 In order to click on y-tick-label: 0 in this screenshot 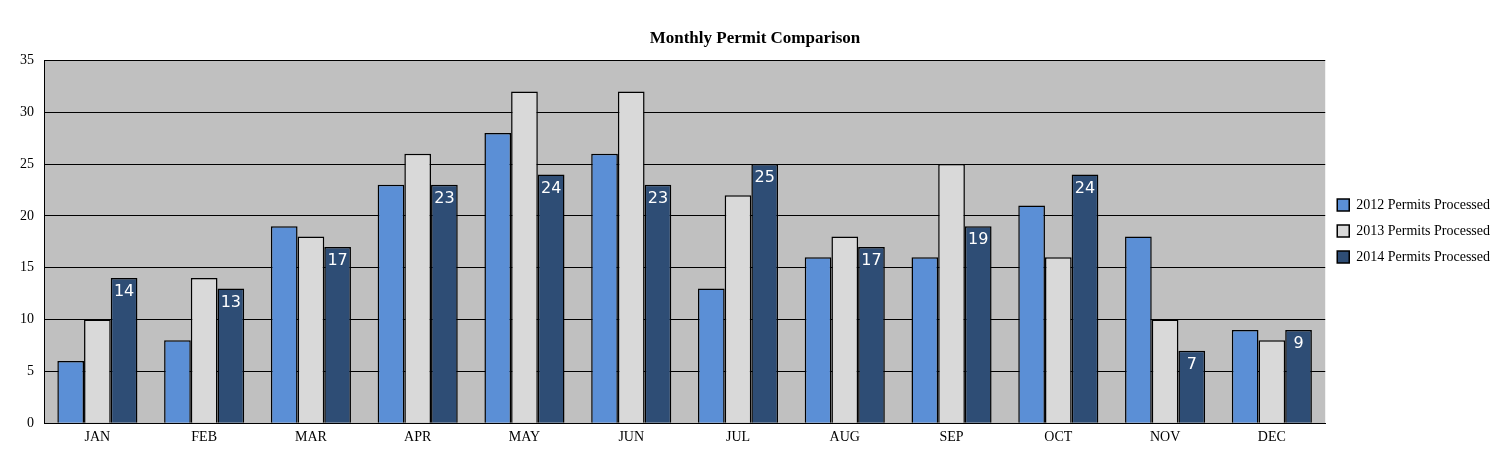, I will do `click(30, 422)`.